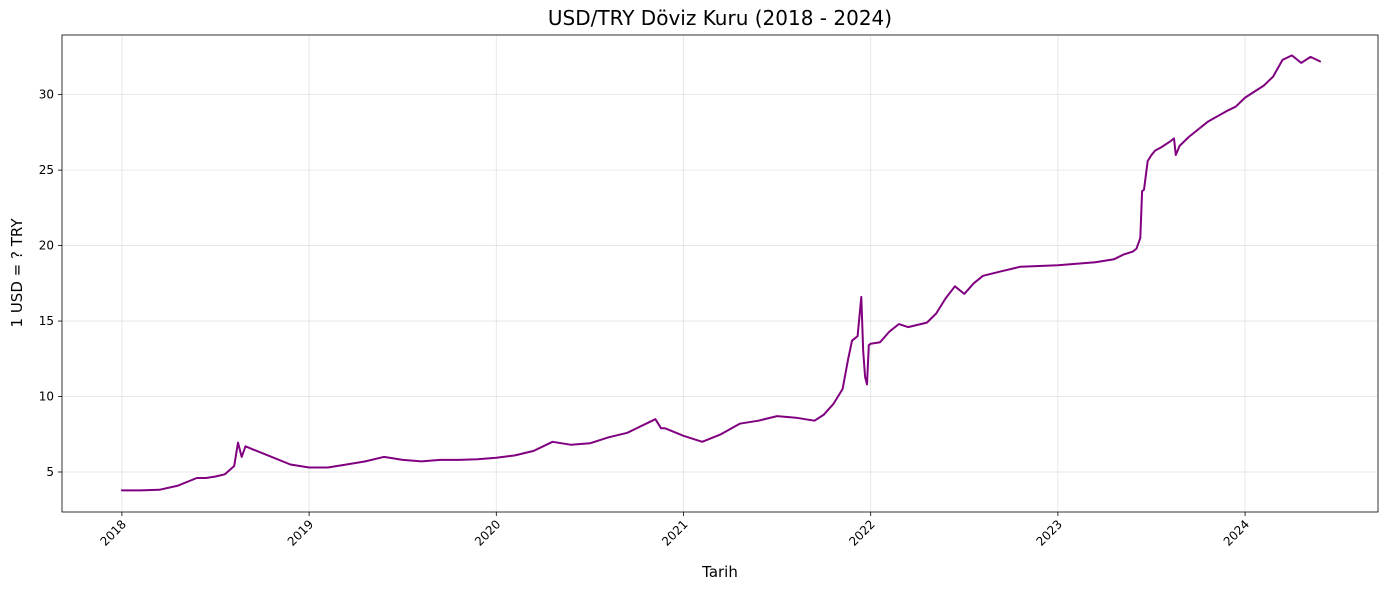 The height and width of the screenshot is (590, 1389). I want to click on y-tick-label: 5, so click(50, 472).